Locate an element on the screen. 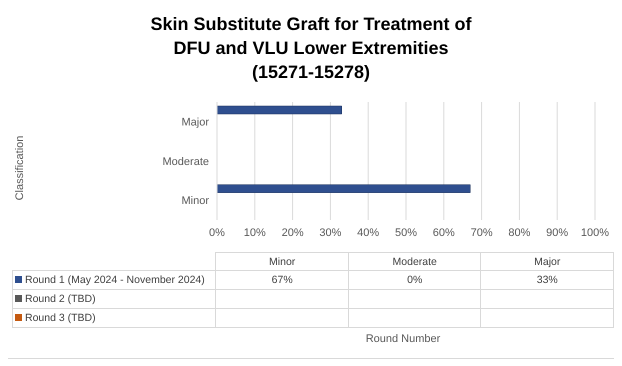  legend-label: Round 2 (TBD) is located at coordinates (114, 299).